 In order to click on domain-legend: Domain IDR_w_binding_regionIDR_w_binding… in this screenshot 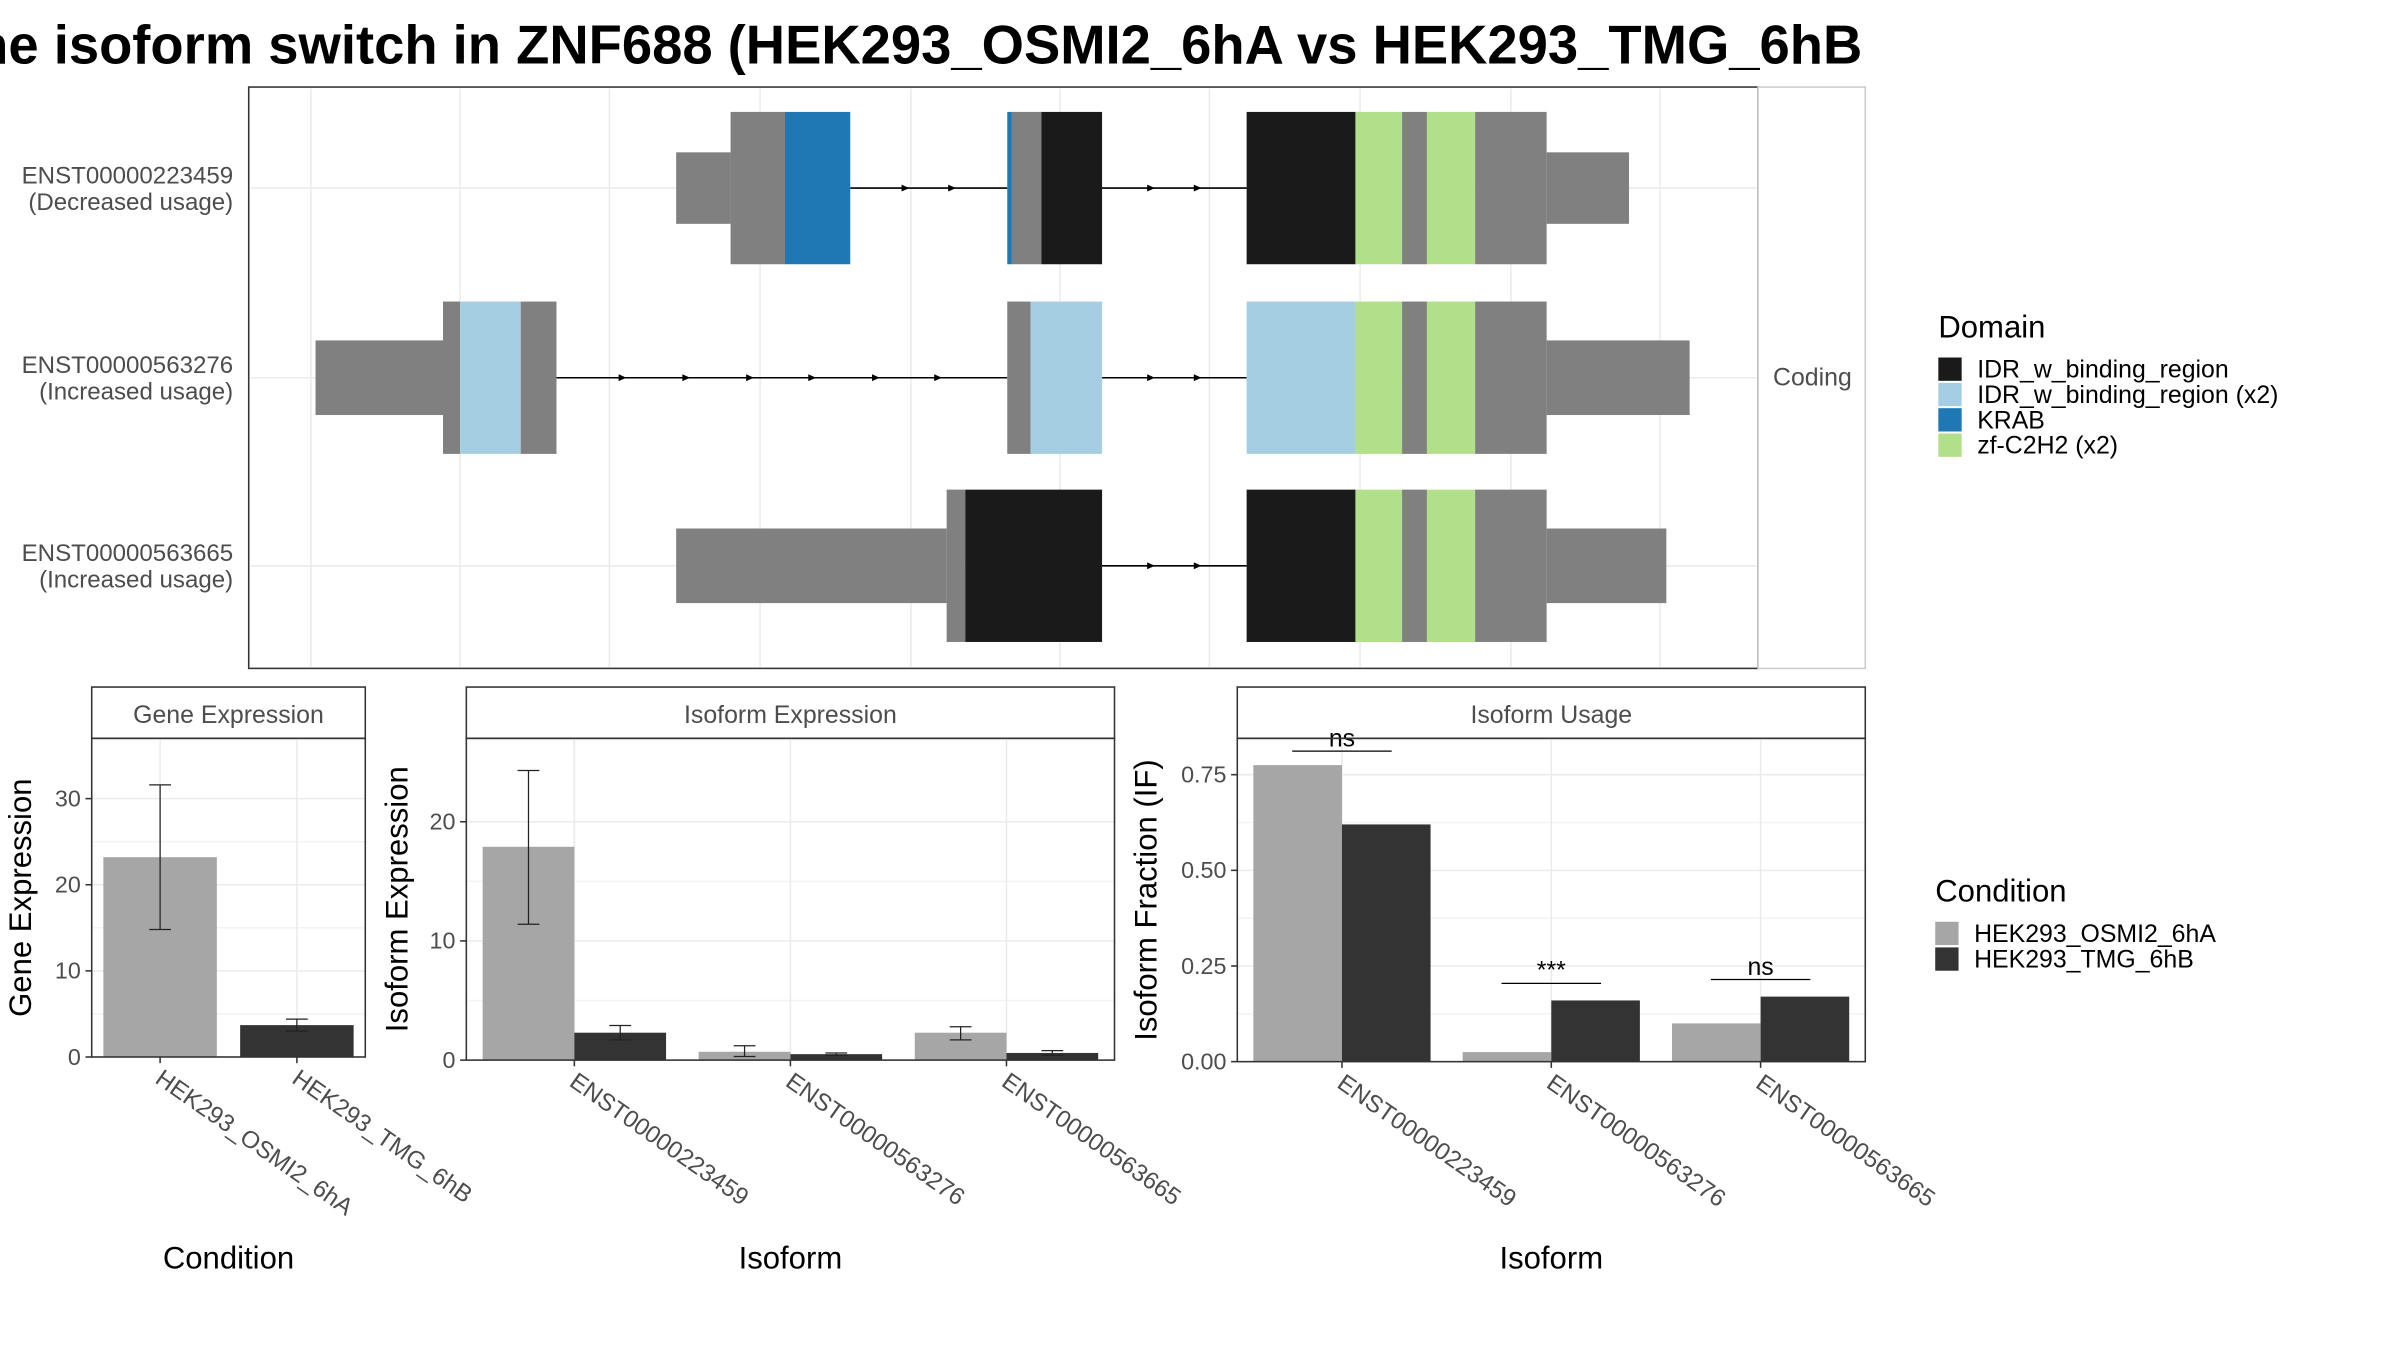, I will do `click(2108, 384)`.